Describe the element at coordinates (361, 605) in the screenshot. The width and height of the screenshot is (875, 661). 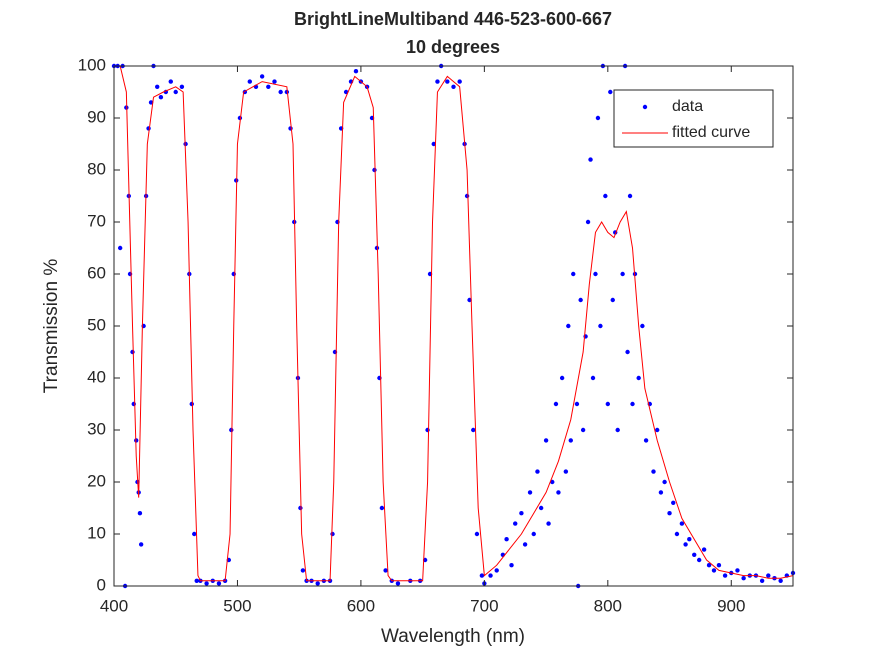
I see `x-tick-label: 600` at that location.